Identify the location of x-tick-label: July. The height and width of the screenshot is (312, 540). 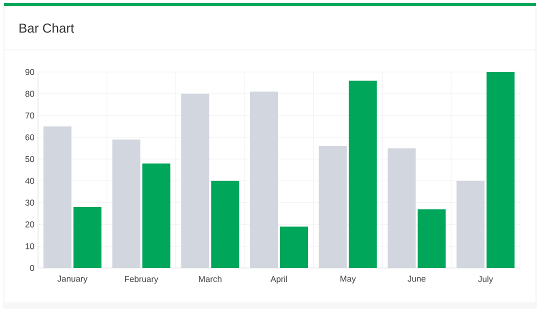
(486, 280).